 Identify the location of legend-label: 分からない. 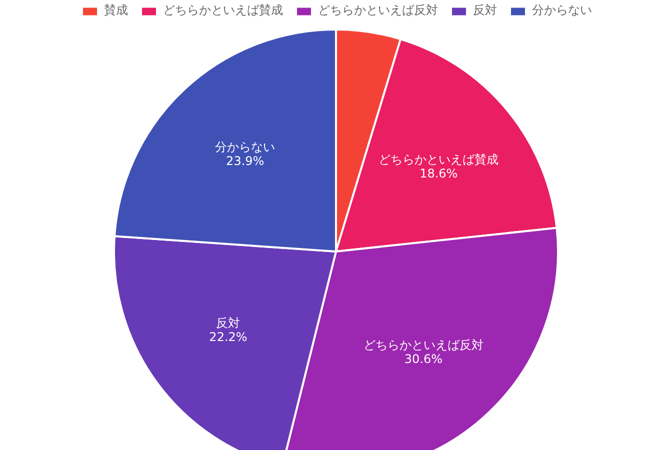
(562, 10).